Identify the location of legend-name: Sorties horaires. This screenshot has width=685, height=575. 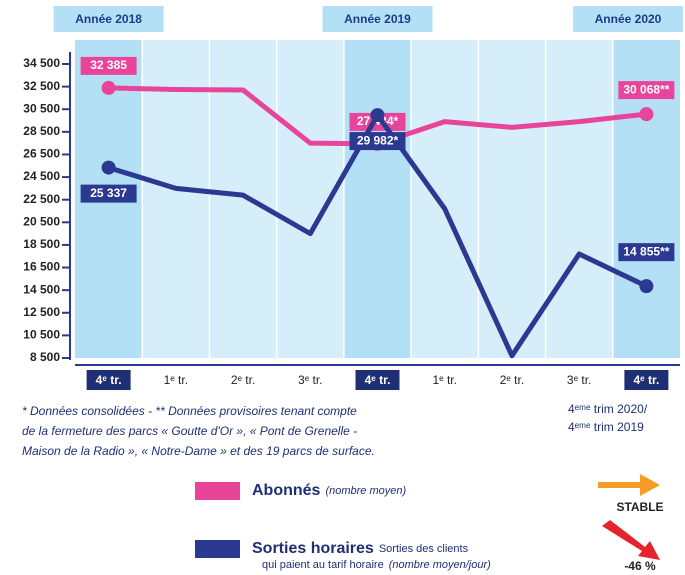
(313, 548).